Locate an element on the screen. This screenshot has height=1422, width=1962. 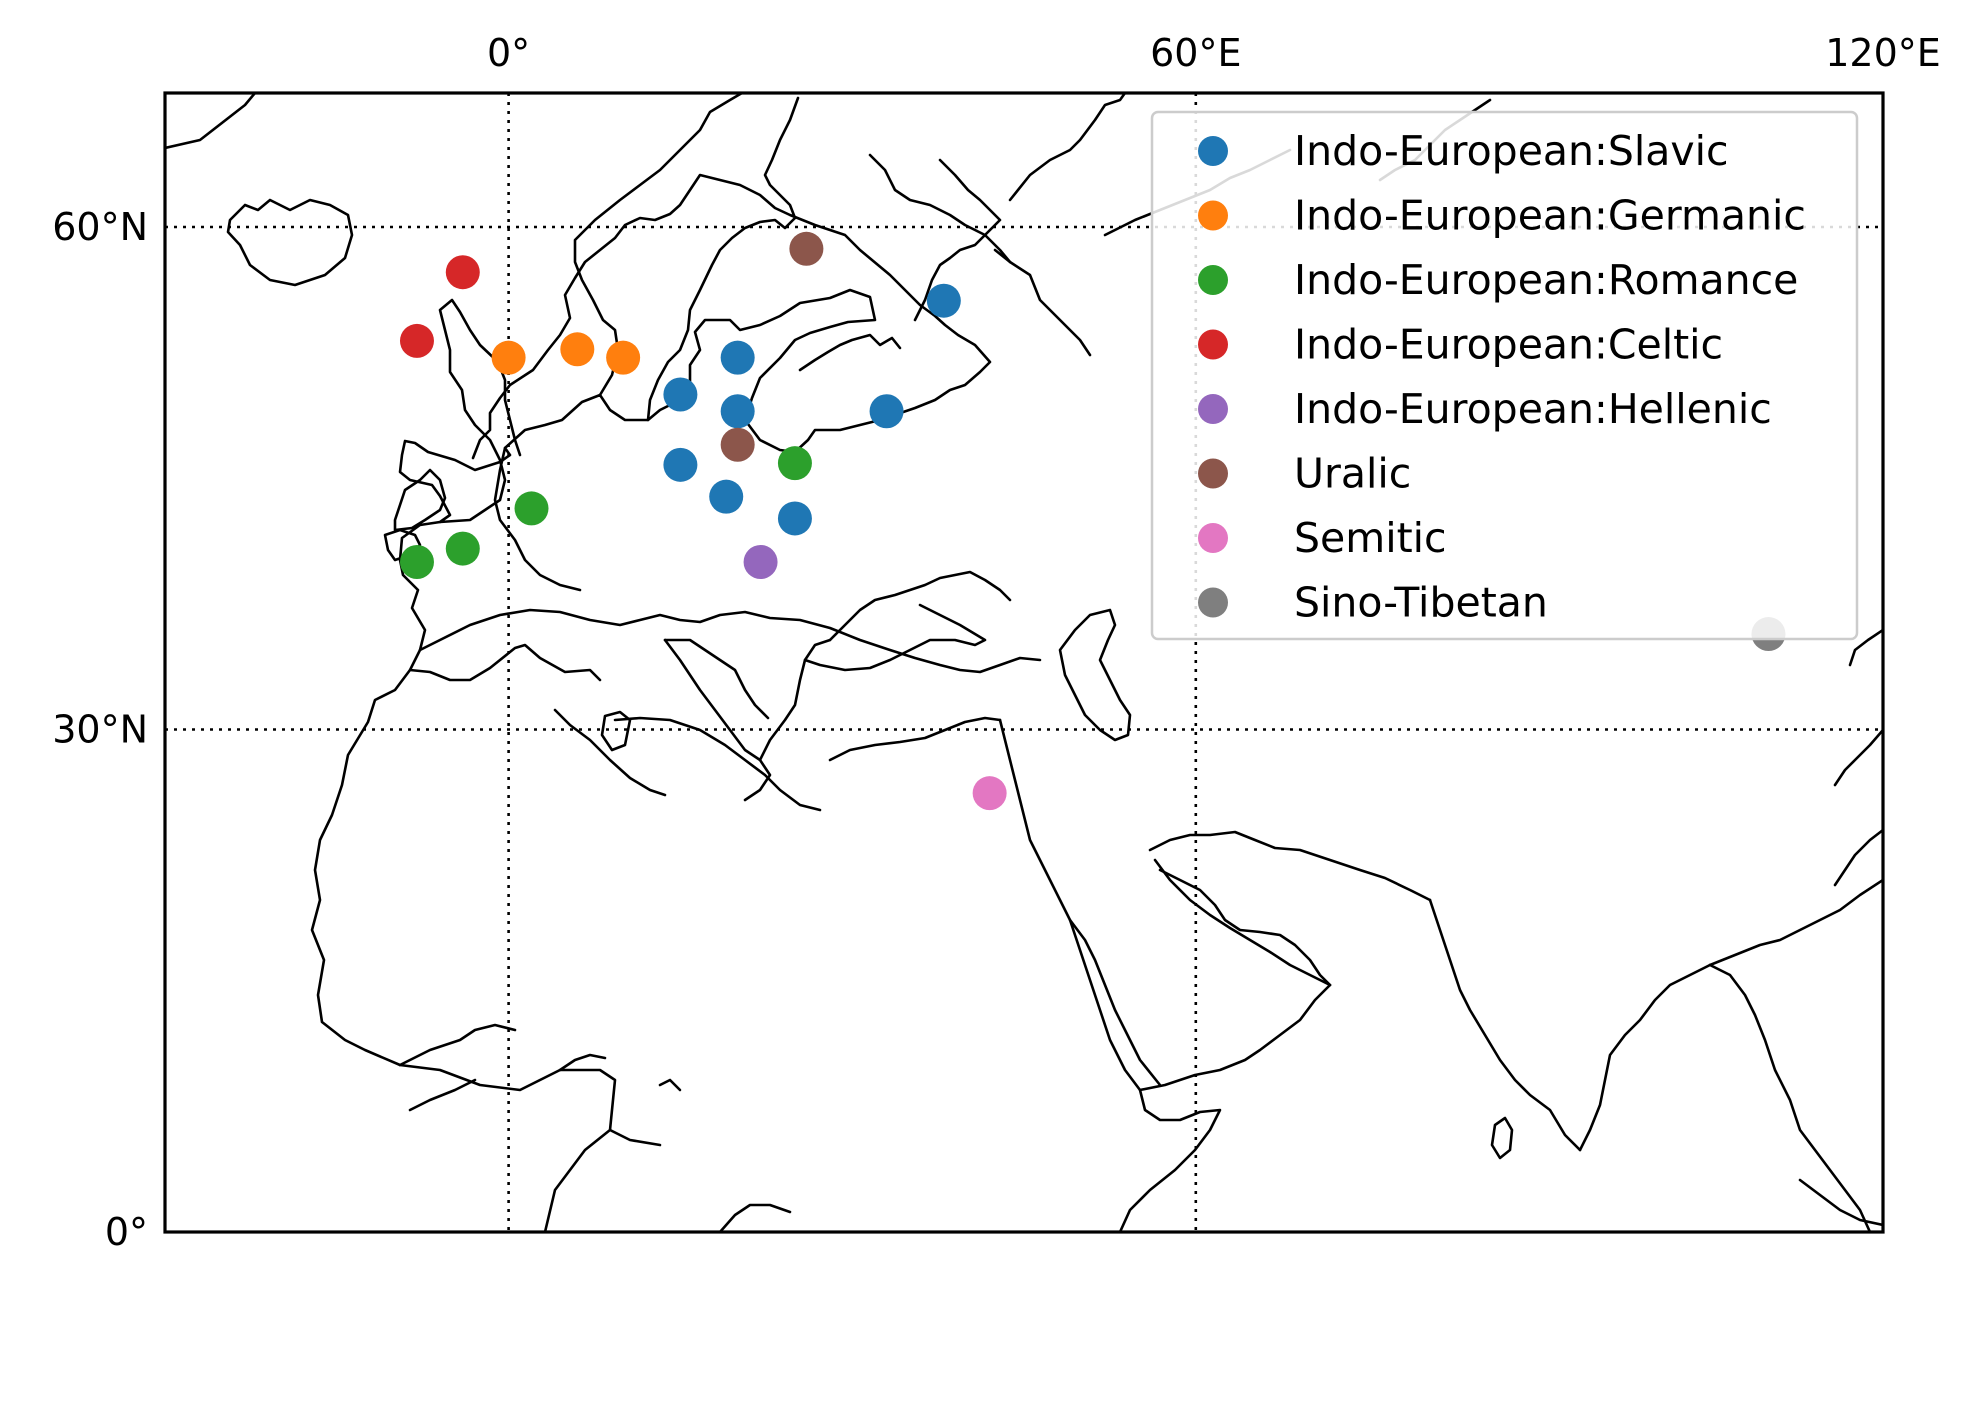
legend-label-7: Sino-Tibetan is located at coordinates (1421, 603).